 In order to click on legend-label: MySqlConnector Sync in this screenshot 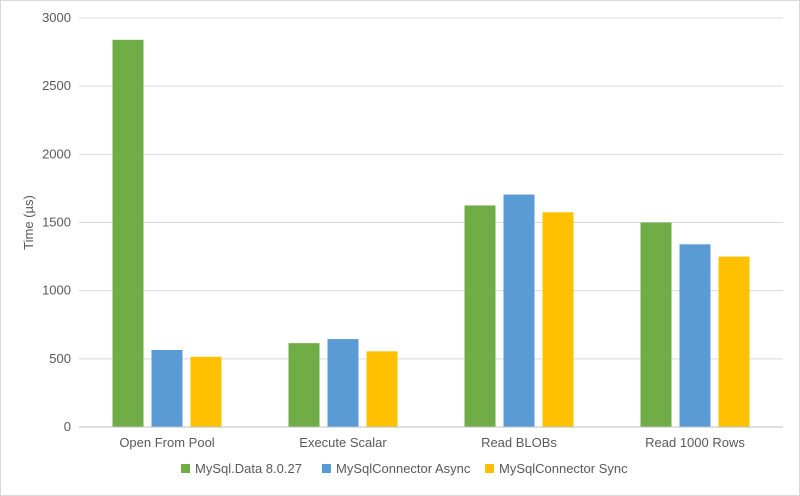, I will do `click(563, 468)`.